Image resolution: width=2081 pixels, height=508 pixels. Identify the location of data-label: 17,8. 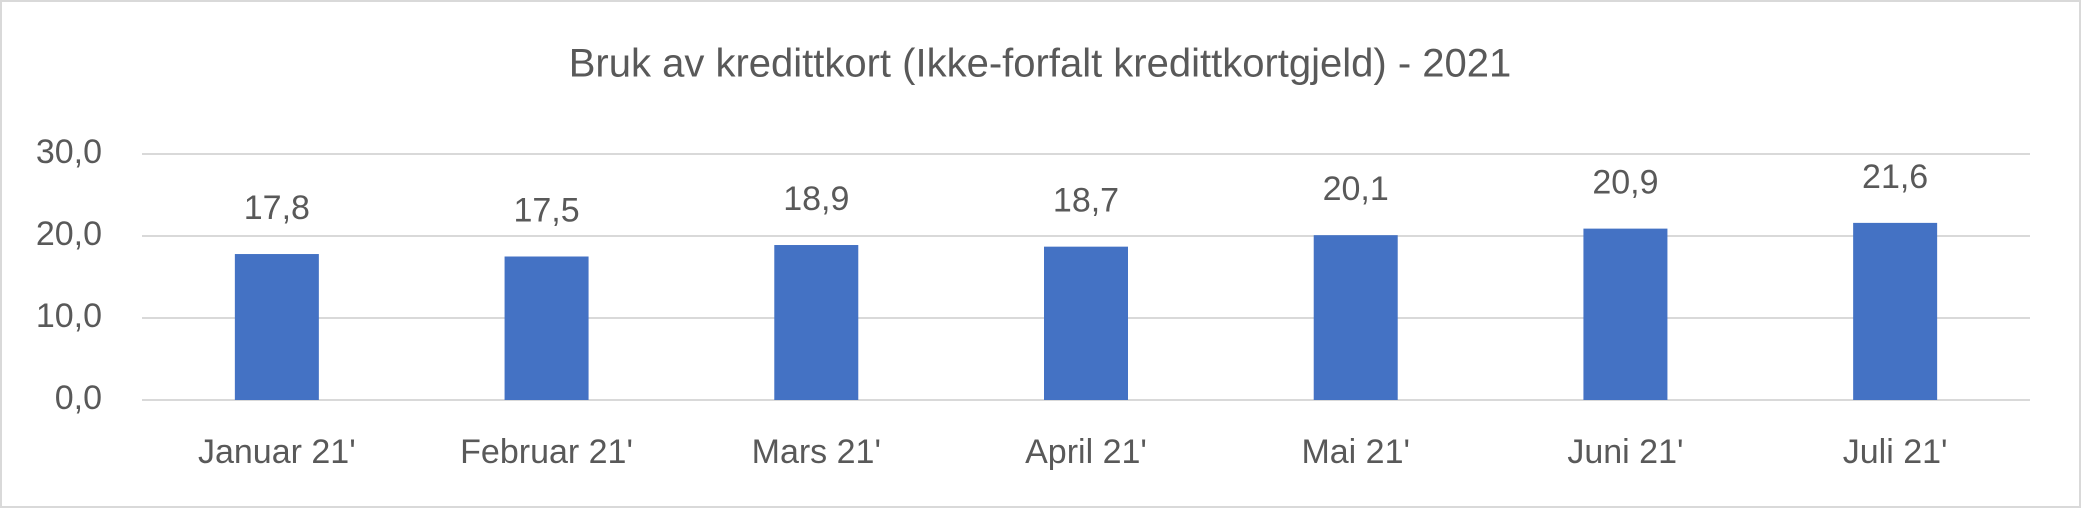
(277, 208).